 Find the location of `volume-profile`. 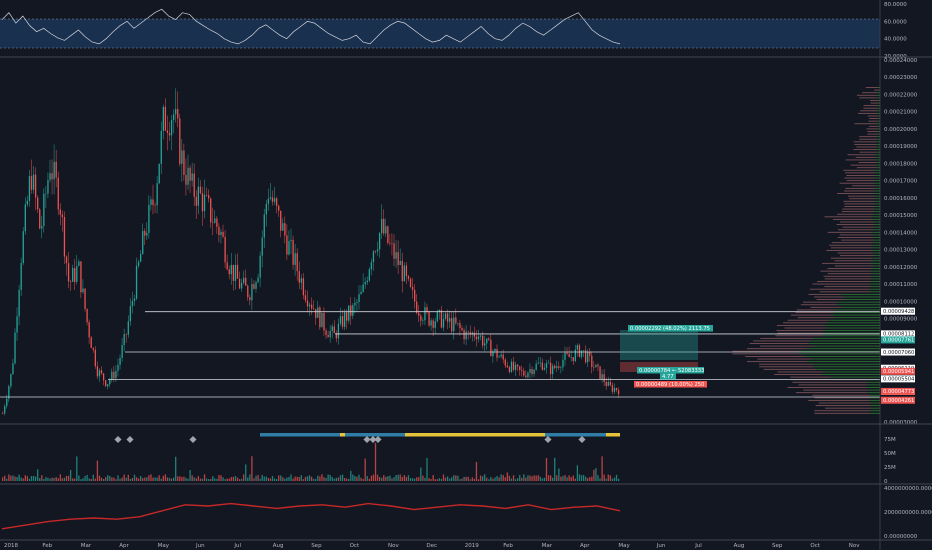

volume-profile is located at coordinates (806, 250).